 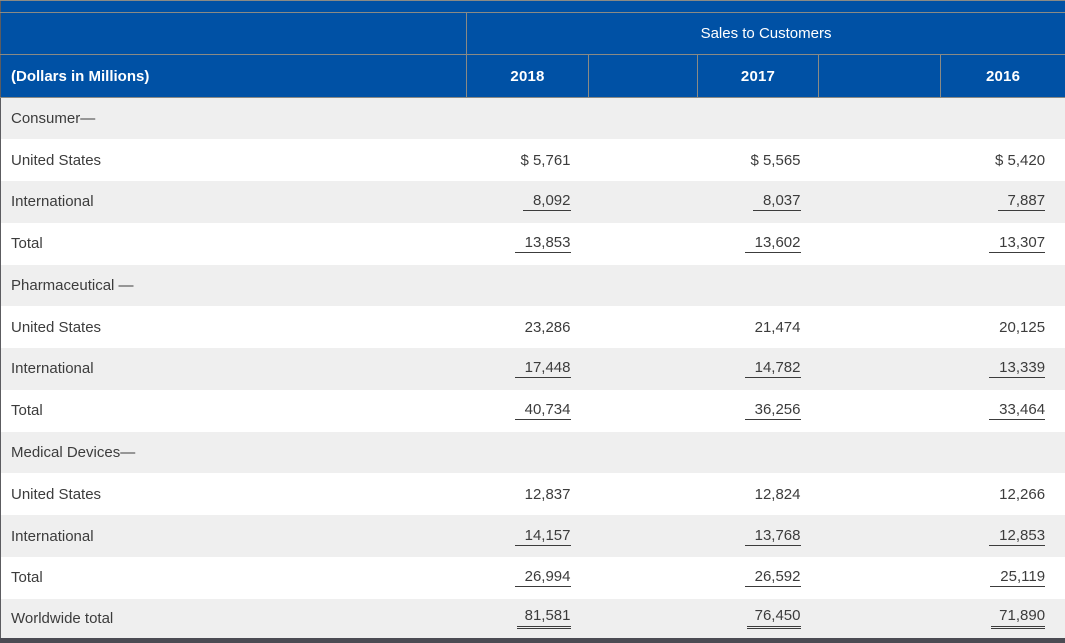 What do you see at coordinates (776, 202) in the screenshot?
I see `underlined-value: 8,037` at bounding box center [776, 202].